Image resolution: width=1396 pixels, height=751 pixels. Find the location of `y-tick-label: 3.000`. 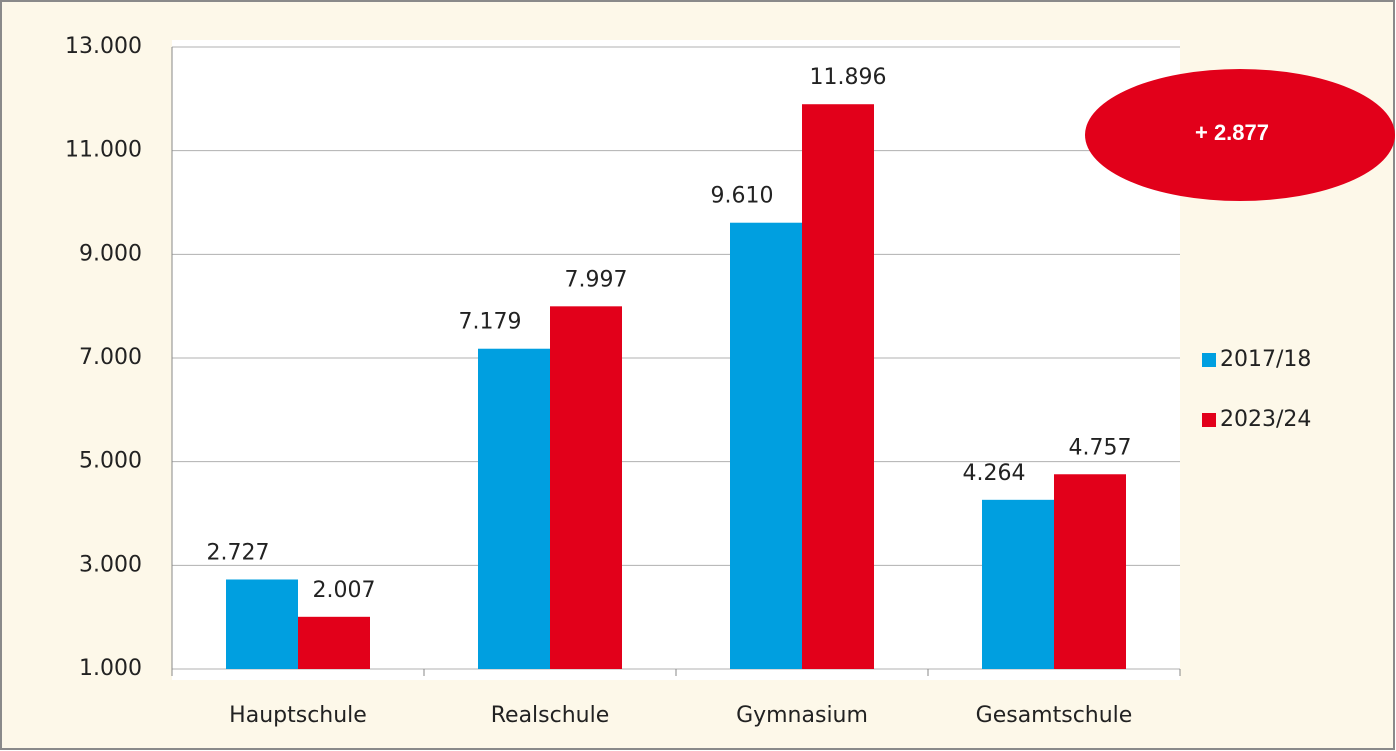

y-tick-label: 3.000 is located at coordinates (110, 564).